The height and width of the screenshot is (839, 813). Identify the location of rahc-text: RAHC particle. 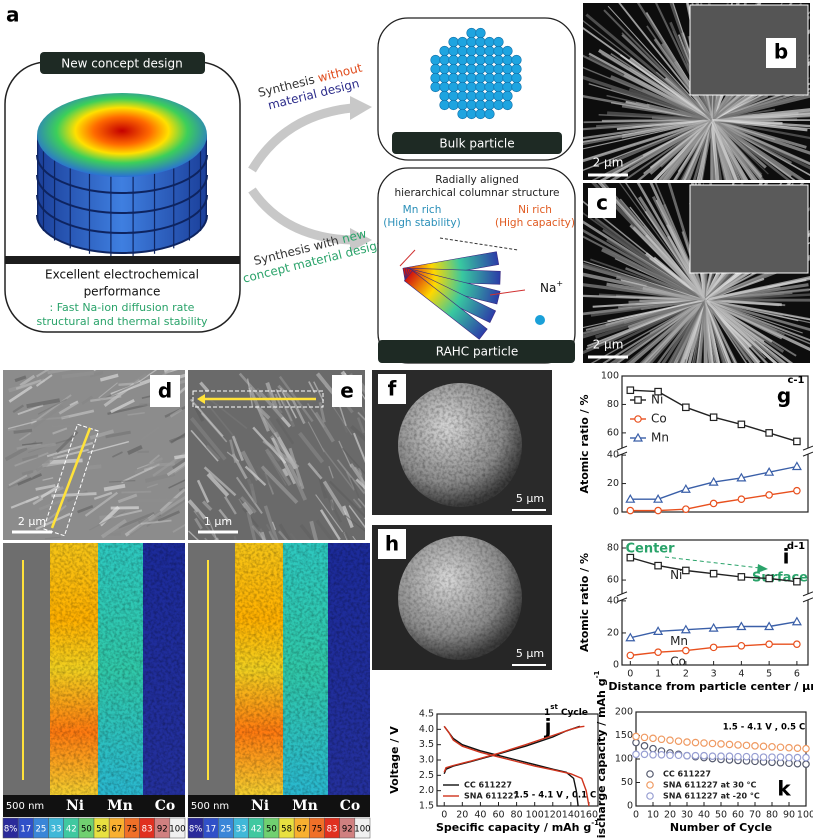
(477, 352).